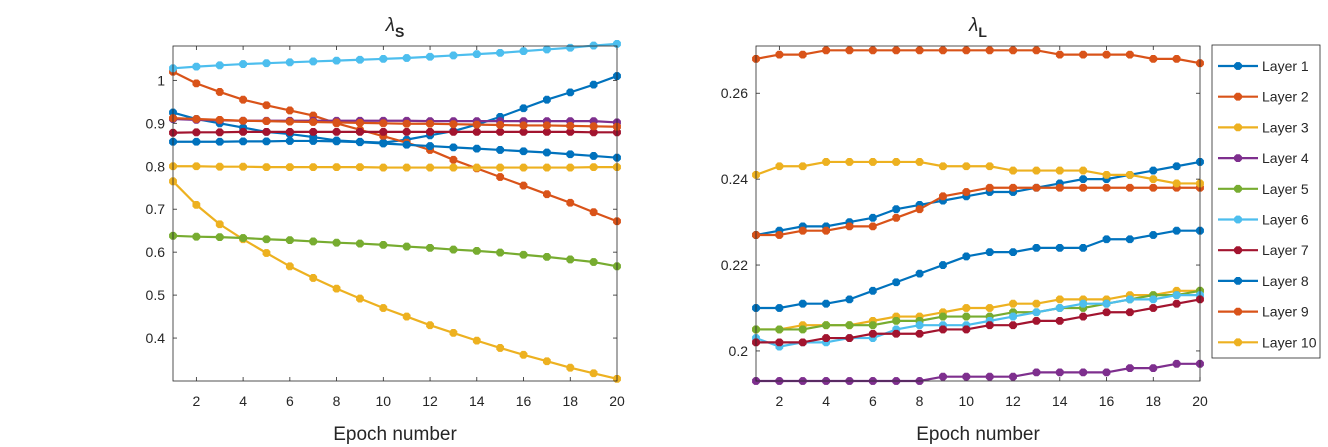  I want to click on legend-label: Layer 6, so click(1285, 220).